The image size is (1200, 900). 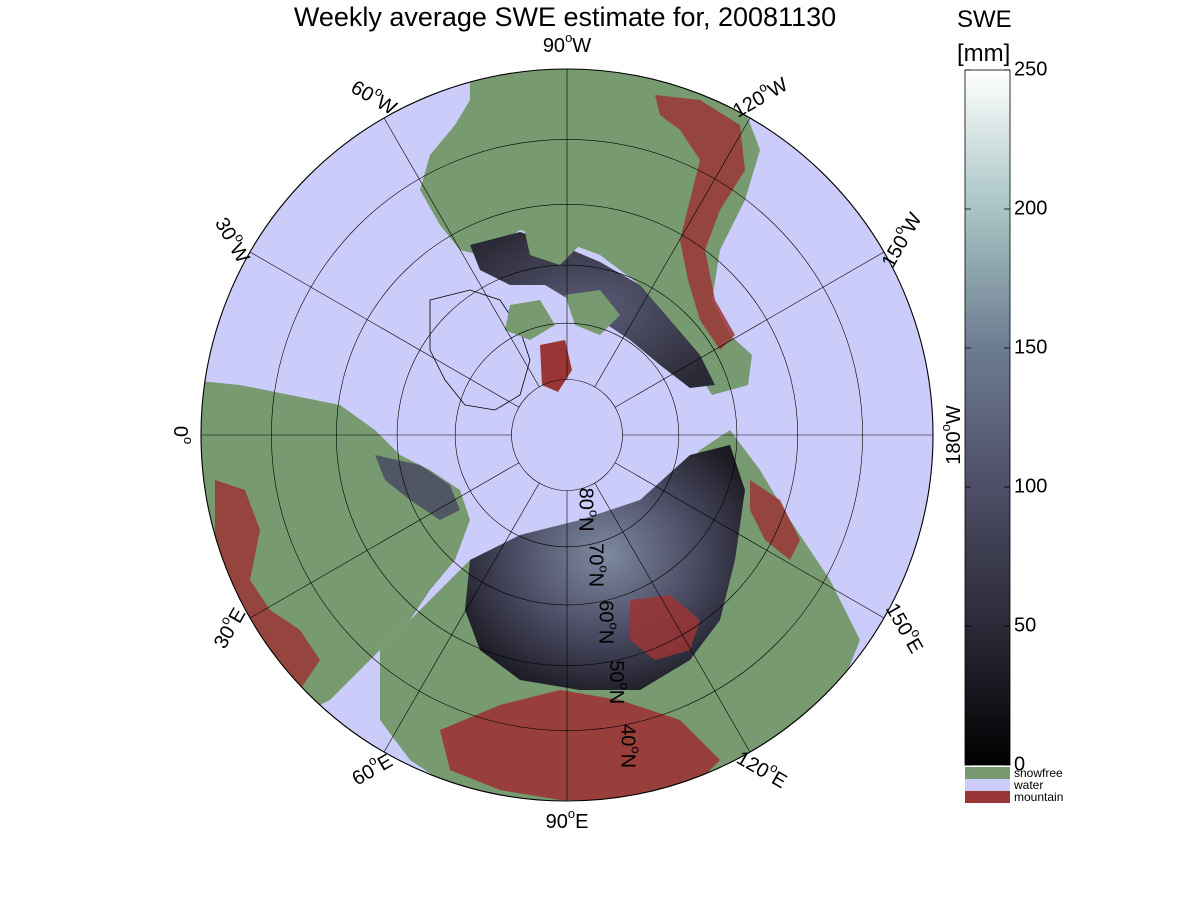 What do you see at coordinates (951, 435) in the screenshot?
I see `longitude-label: 180oW` at bounding box center [951, 435].